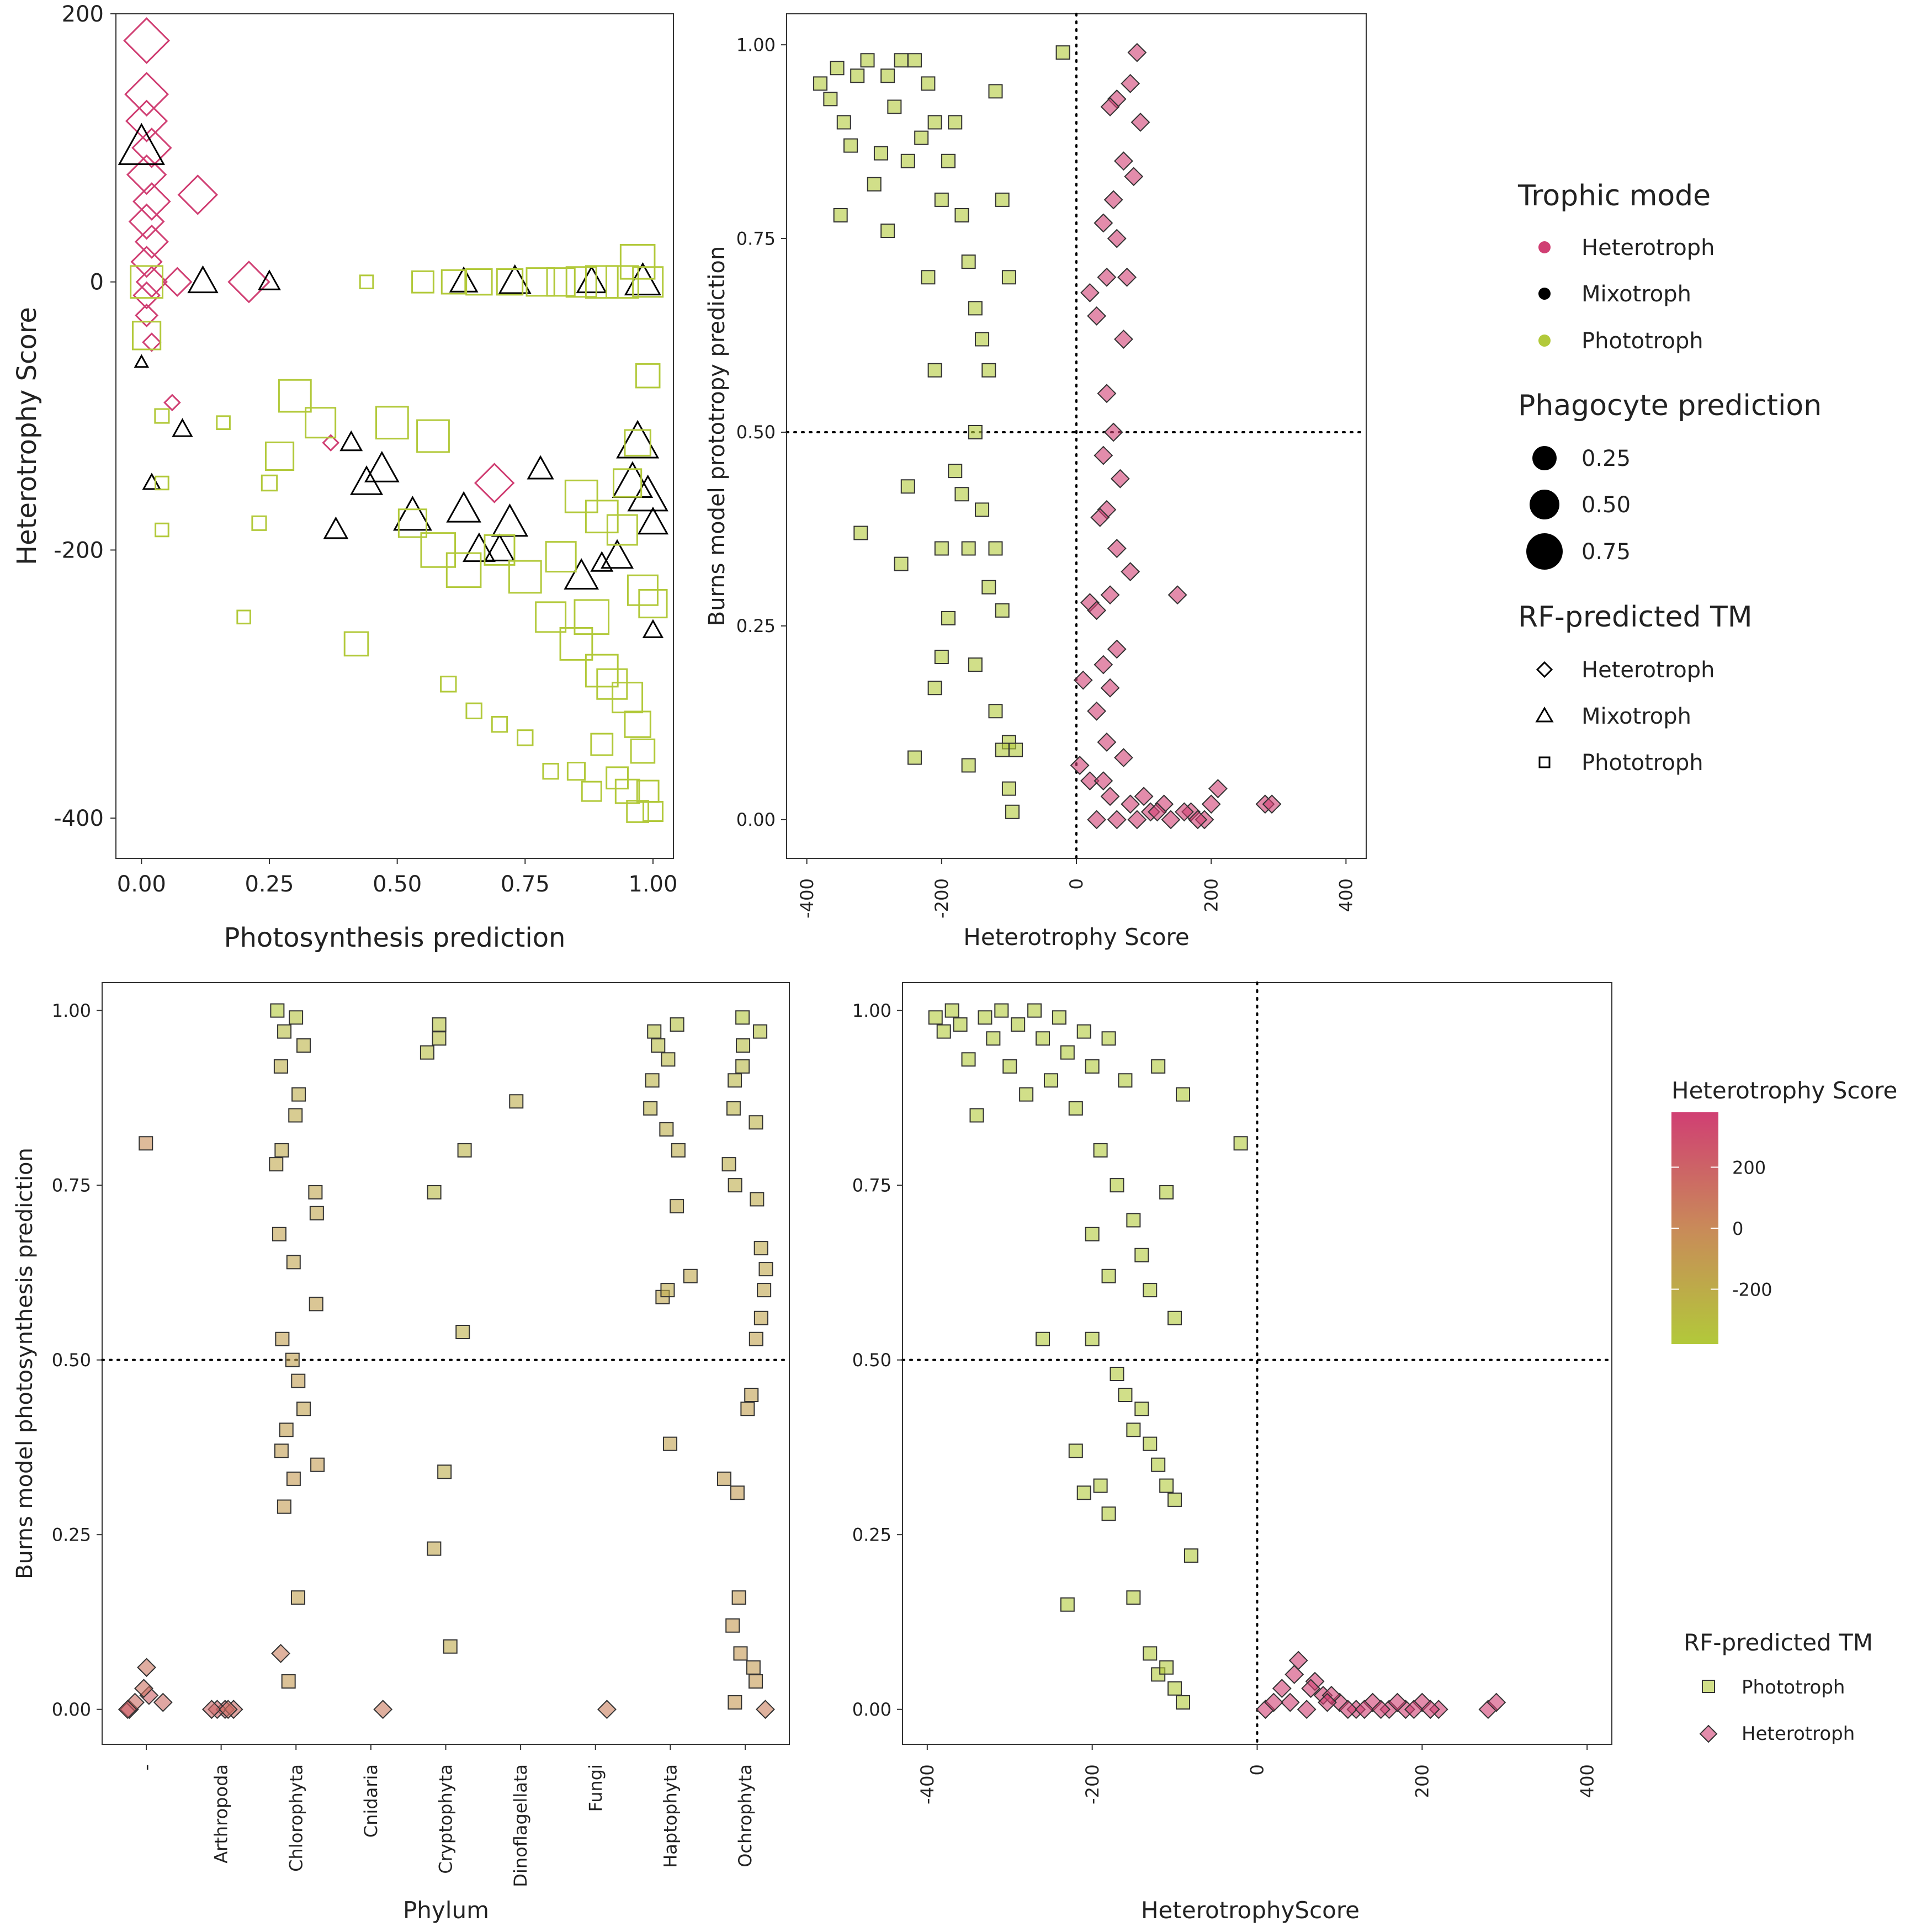  What do you see at coordinates (872, 1361) in the screenshot?
I see `y-tick-label: 0.50` at bounding box center [872, 1361].